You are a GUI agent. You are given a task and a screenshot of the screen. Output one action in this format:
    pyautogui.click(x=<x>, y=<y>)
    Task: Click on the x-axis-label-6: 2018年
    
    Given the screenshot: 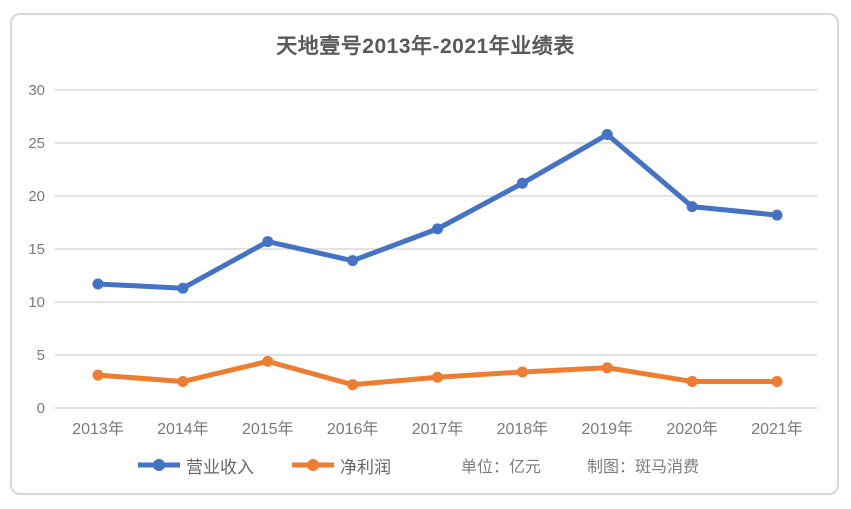 What is the action you would take?
    pyautogui.click(x=523, y=429)
    